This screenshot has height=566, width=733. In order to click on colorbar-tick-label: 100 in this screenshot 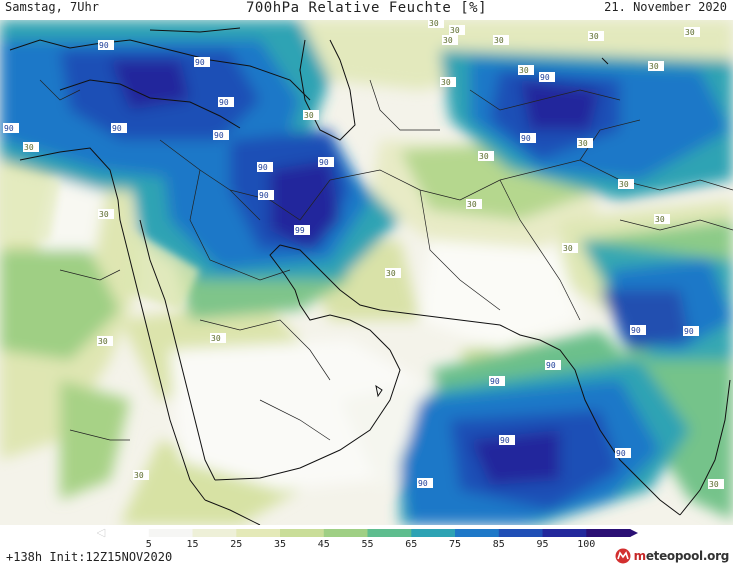, I will do `click(586, 544)`.